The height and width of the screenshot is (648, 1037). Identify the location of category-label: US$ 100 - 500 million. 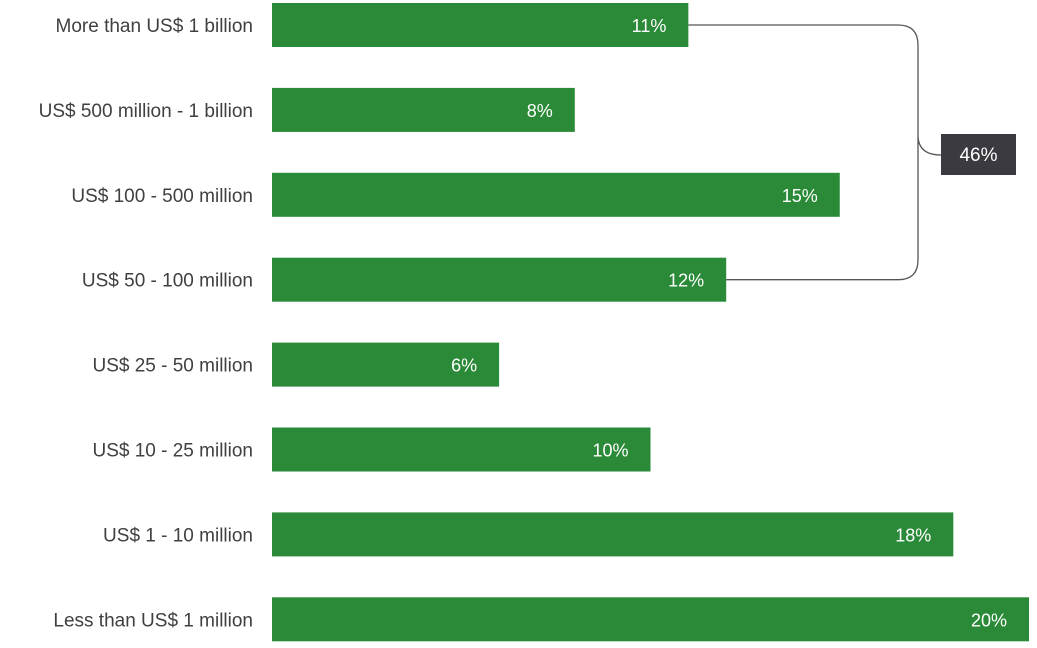
(162, 196).